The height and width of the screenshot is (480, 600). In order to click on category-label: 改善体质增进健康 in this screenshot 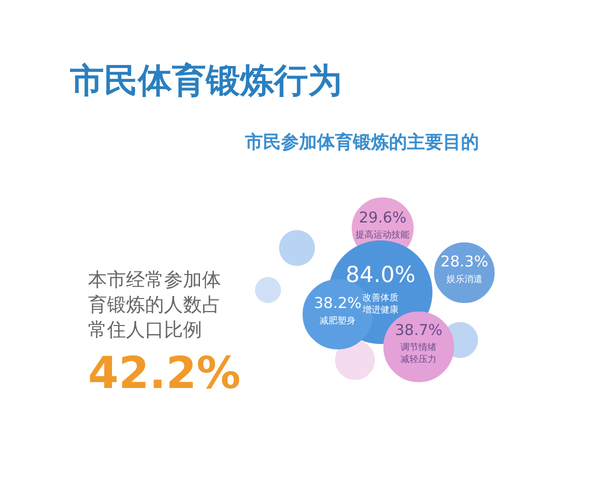, I will do `click(380, 304)`.